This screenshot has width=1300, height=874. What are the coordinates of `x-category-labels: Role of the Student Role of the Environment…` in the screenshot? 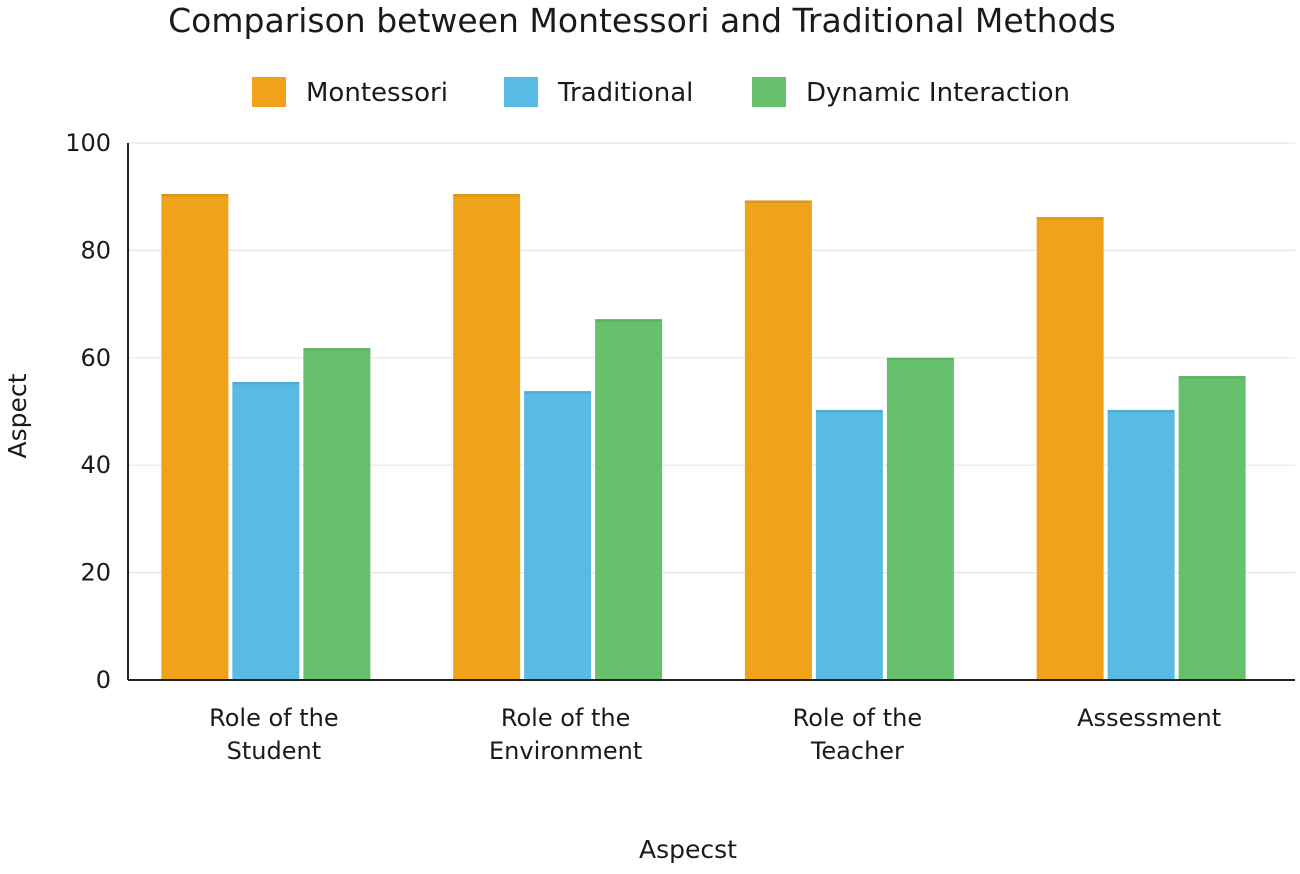 It's located at (715, 734).